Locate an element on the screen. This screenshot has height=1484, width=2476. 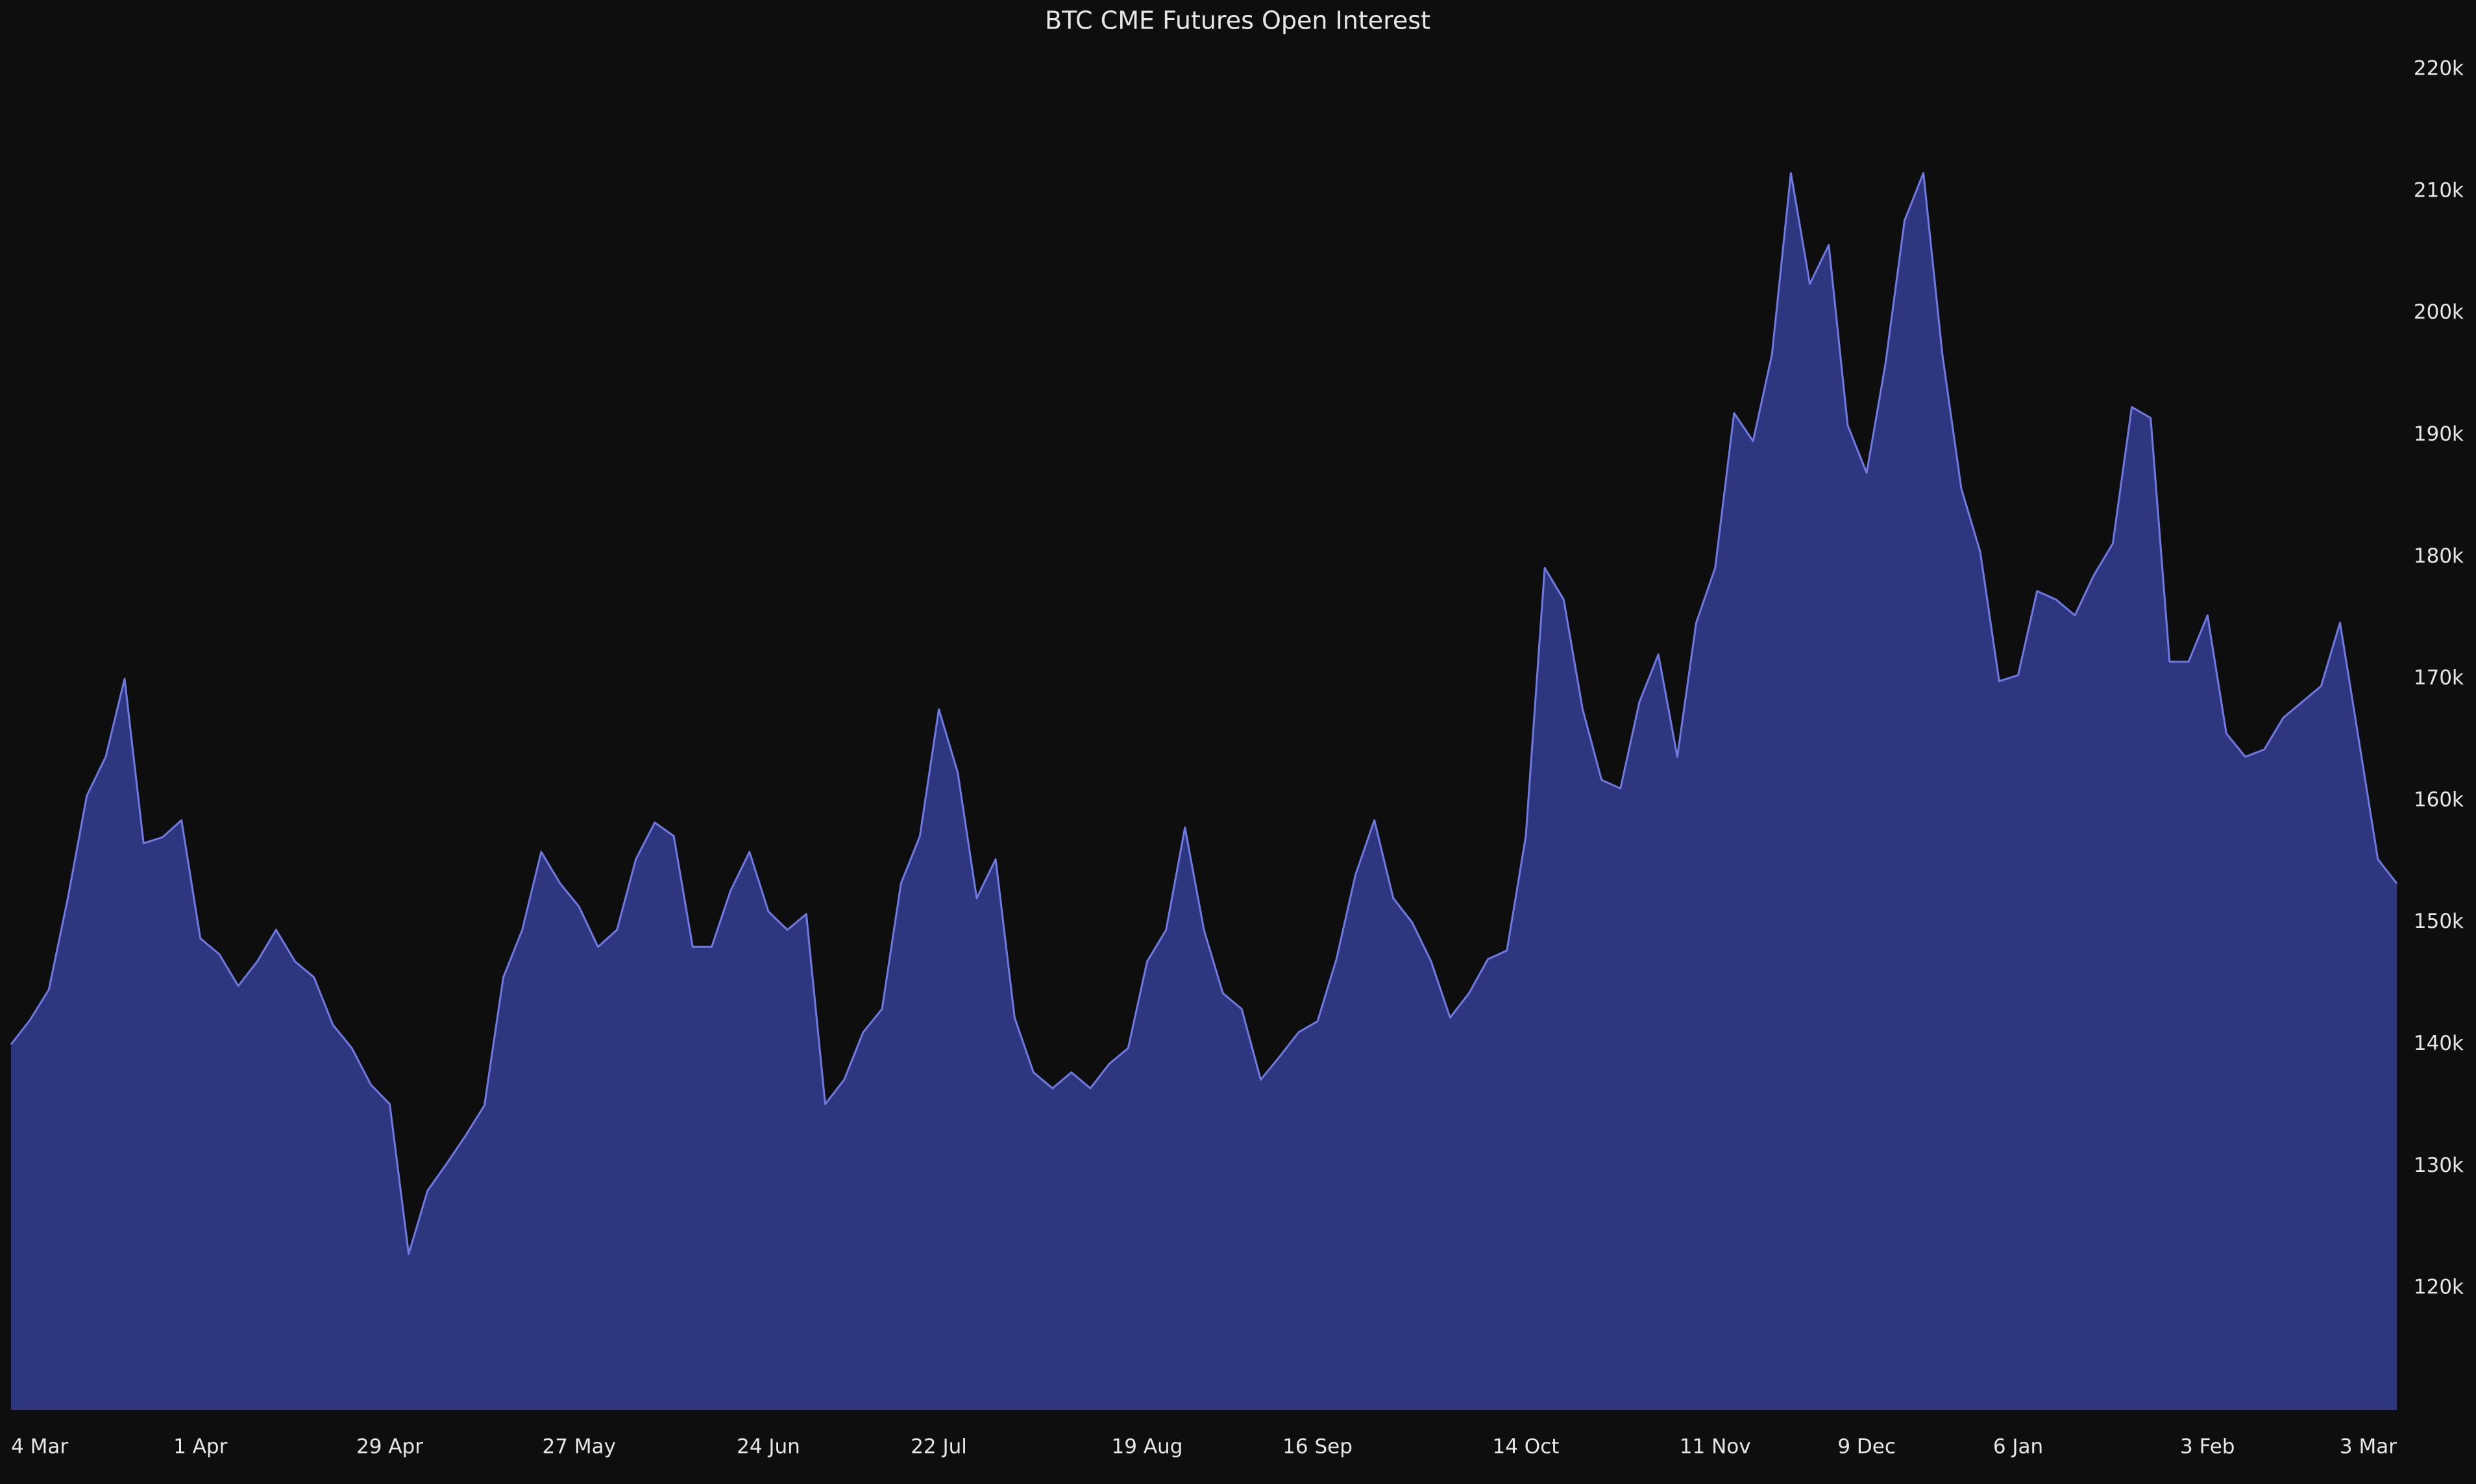
x-tick-label: 24 Jun is located at coordinates (768, 1447).